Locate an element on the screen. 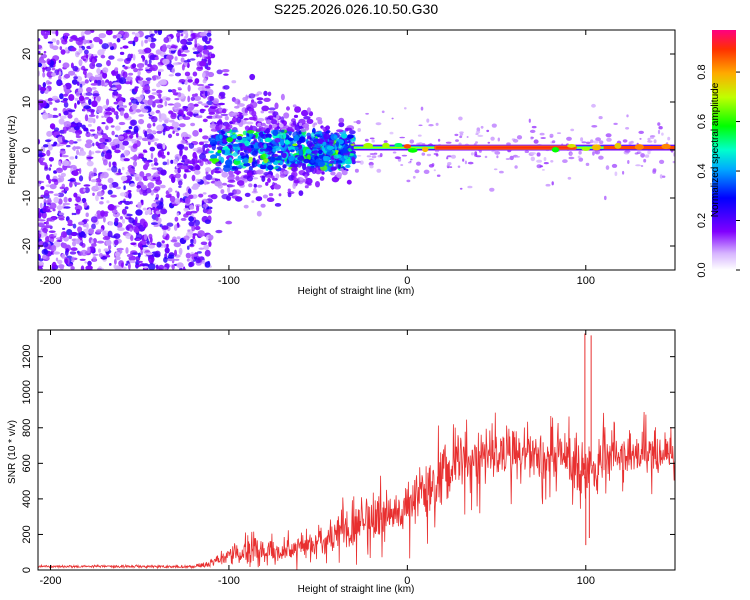 This screenshot has width=750, height=600. y-tick-label: 800 is located at coordinates (27, 428).